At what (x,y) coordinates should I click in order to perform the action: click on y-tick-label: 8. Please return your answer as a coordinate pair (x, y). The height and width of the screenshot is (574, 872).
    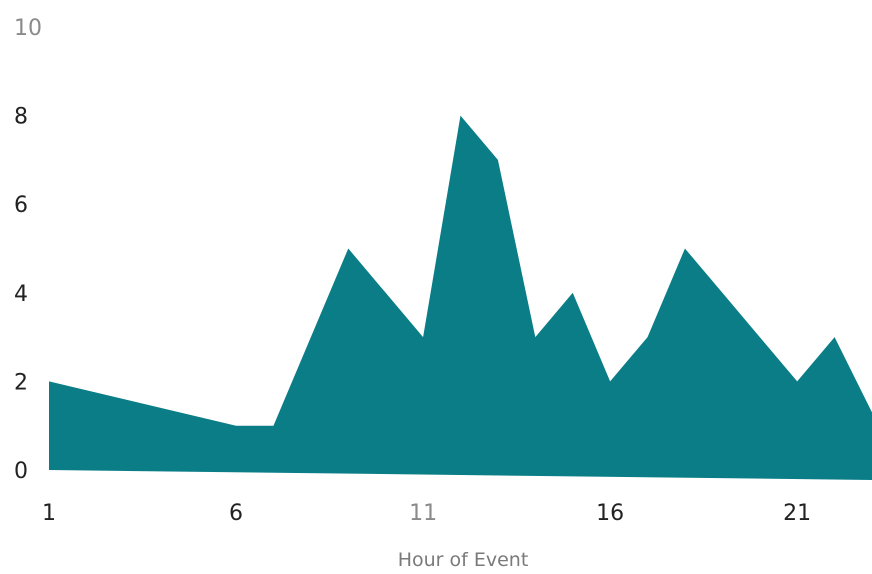
    Looking at the image, I should click on (21, 117).